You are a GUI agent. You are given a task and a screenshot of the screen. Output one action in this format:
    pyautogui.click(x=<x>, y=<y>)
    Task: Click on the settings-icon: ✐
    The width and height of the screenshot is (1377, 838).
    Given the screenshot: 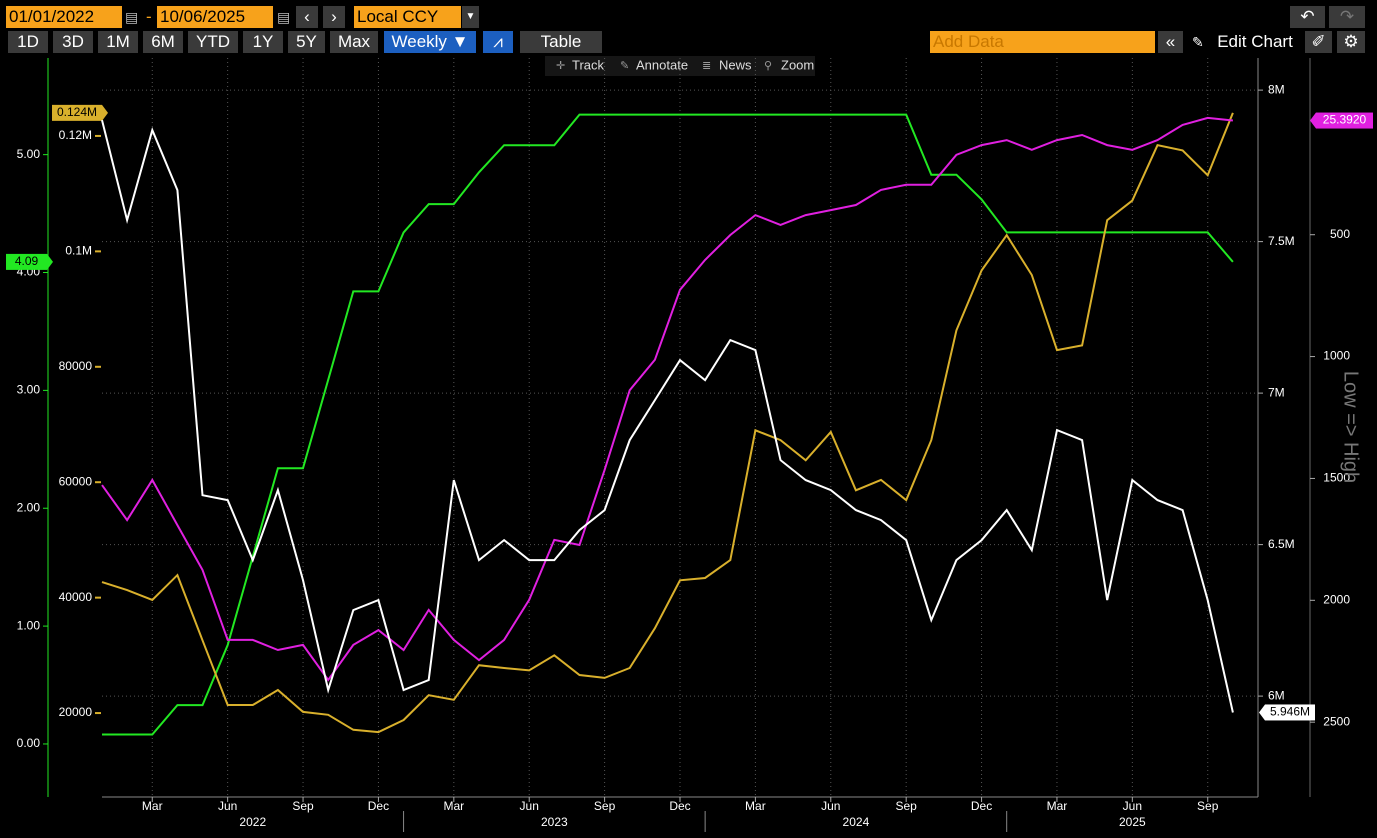 What is the action you would take?
    pyautogui.click(x=1318, y=42)
    